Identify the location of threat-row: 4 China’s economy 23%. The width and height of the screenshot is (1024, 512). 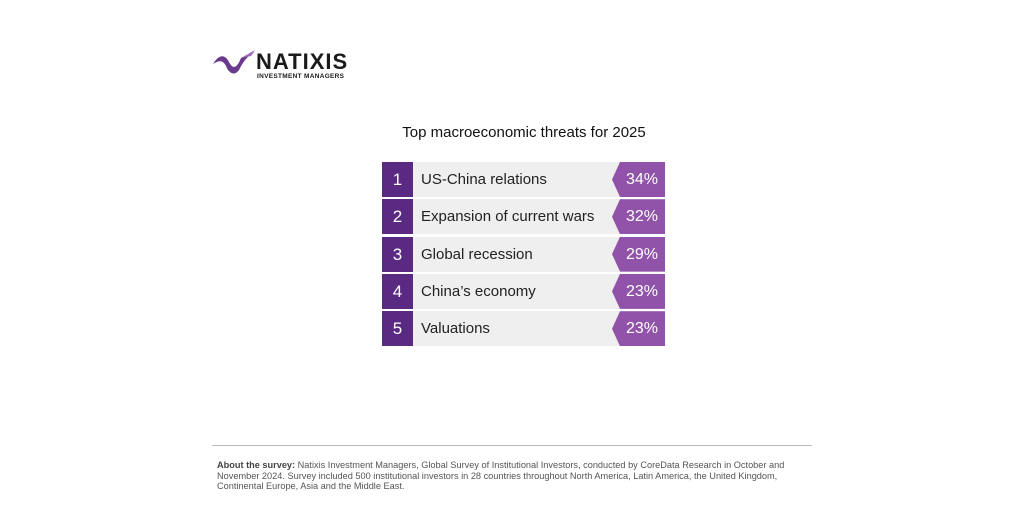
(523, 291).